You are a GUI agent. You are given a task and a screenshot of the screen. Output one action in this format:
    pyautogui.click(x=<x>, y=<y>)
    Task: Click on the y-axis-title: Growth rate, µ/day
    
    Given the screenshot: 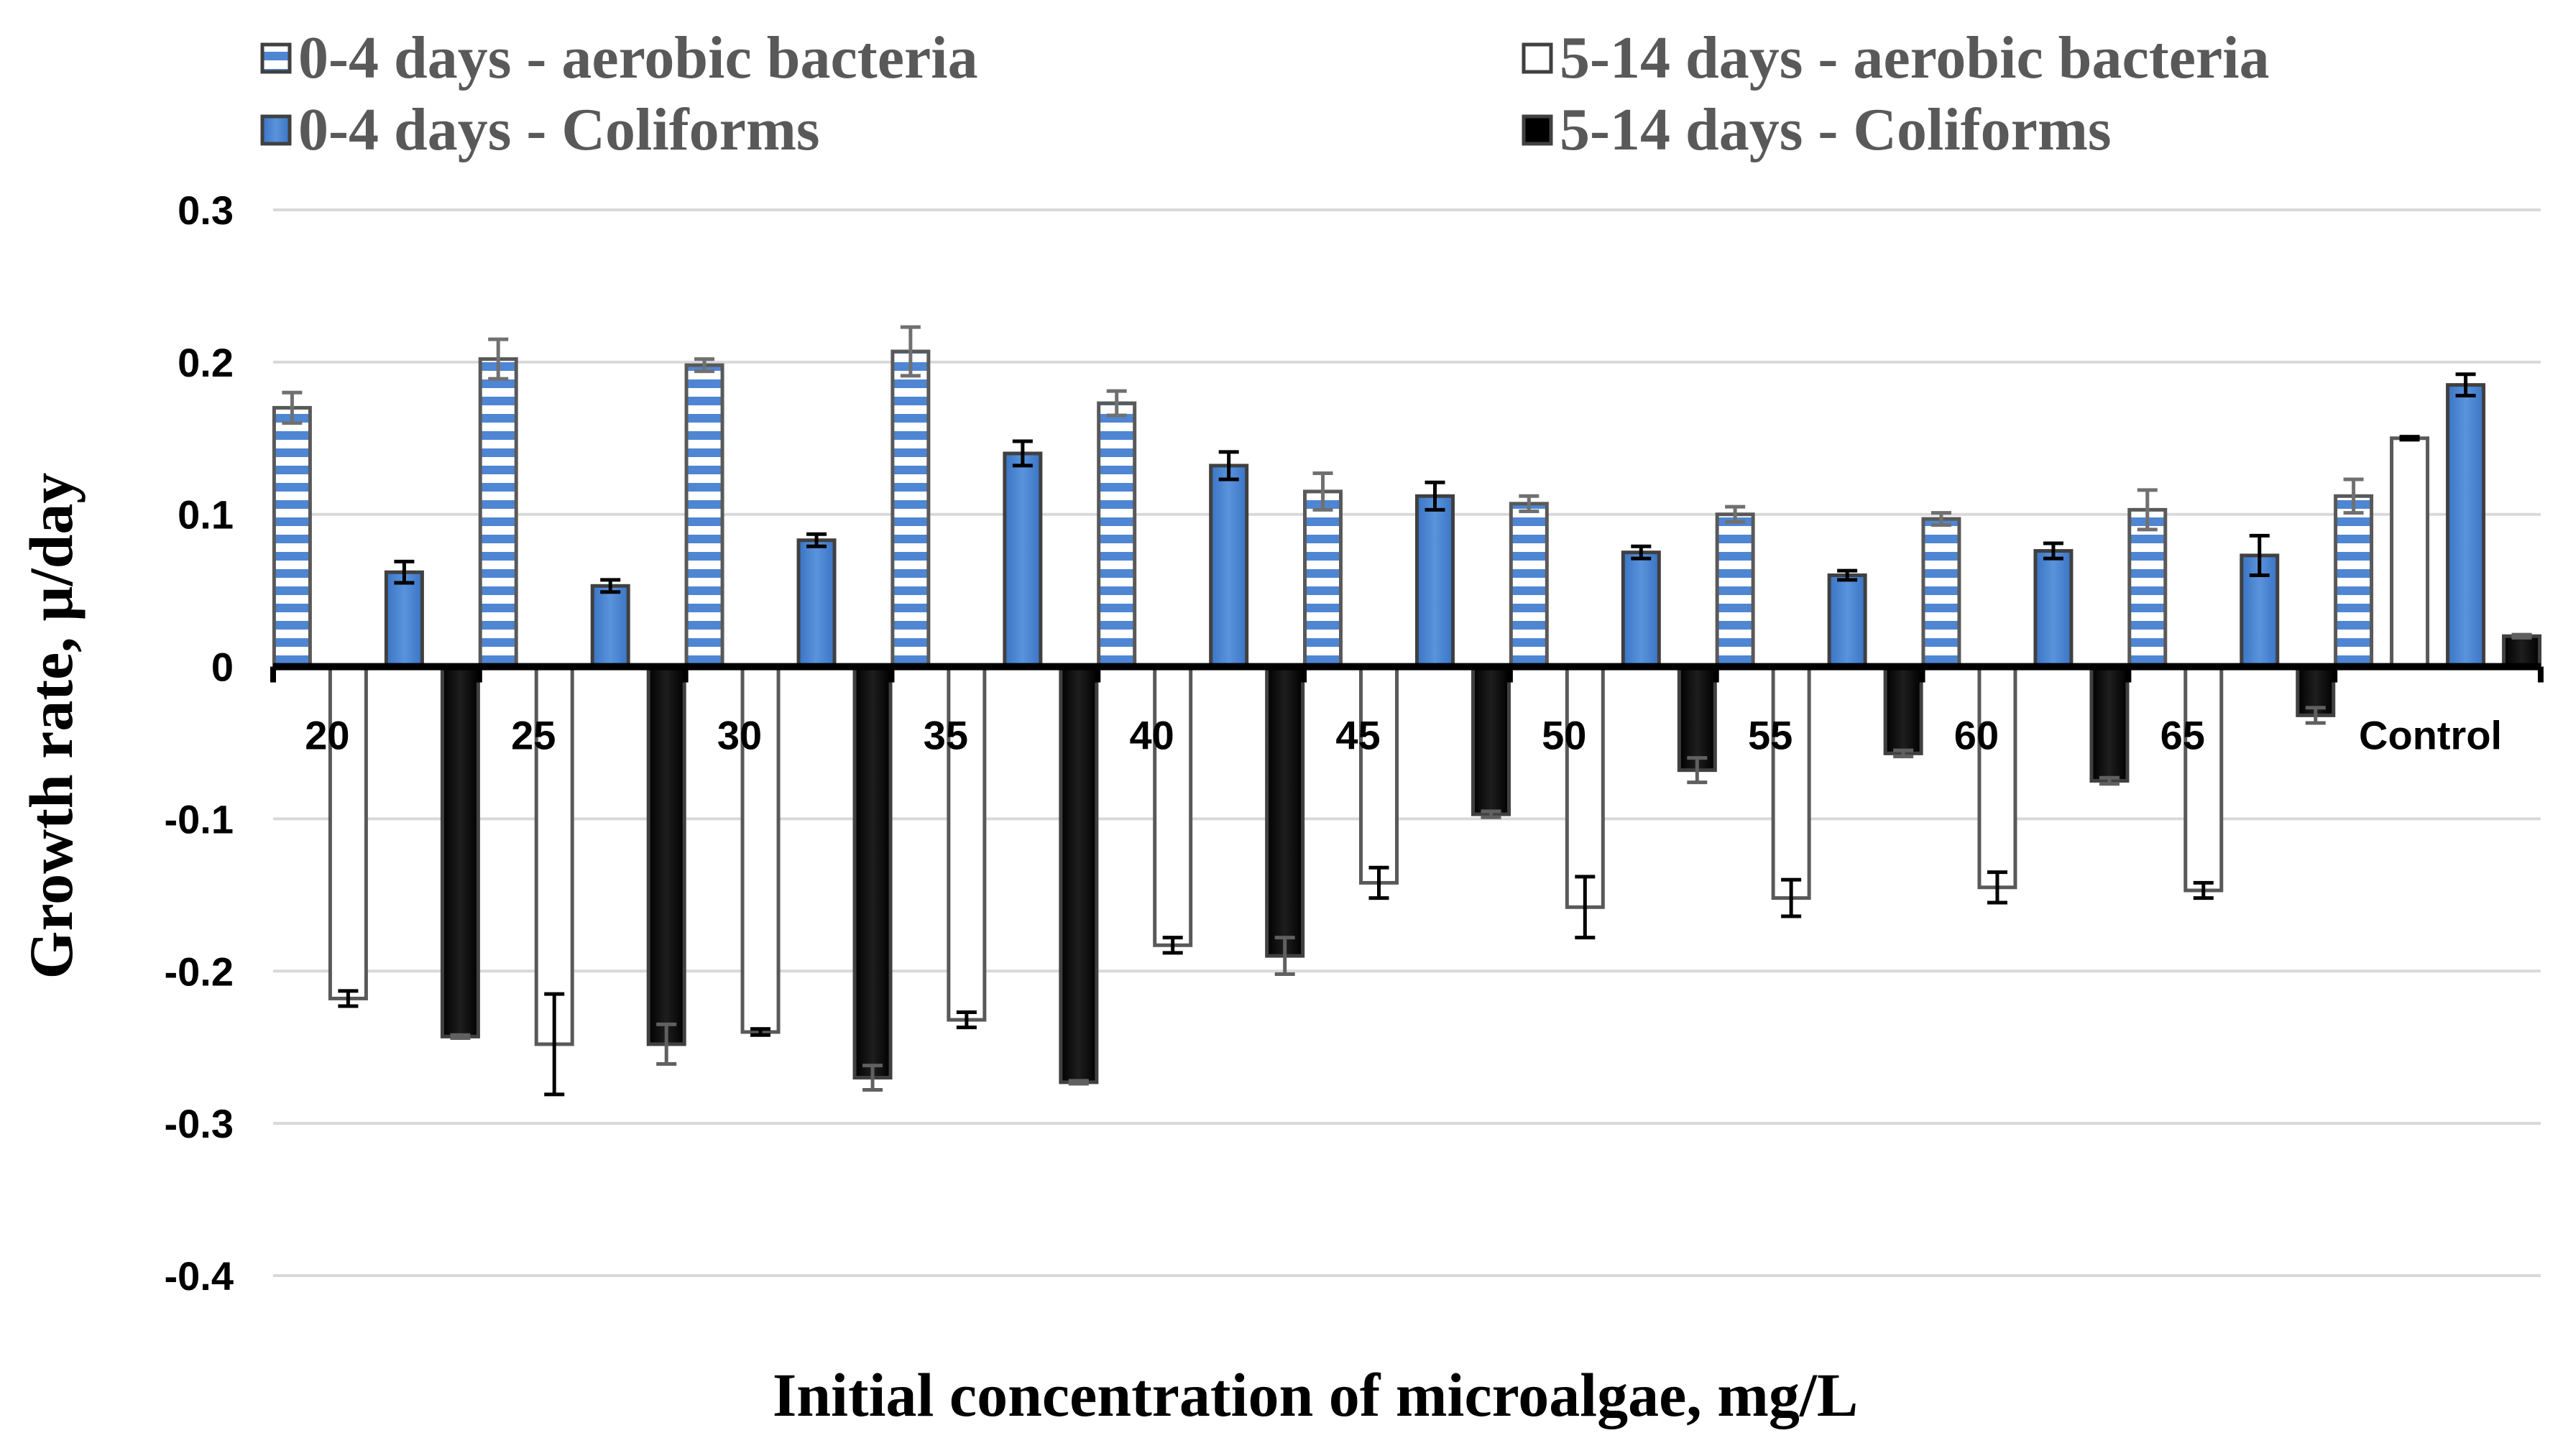 What is the action you would take?
    pyautogui.click(x=51, y=726)
    